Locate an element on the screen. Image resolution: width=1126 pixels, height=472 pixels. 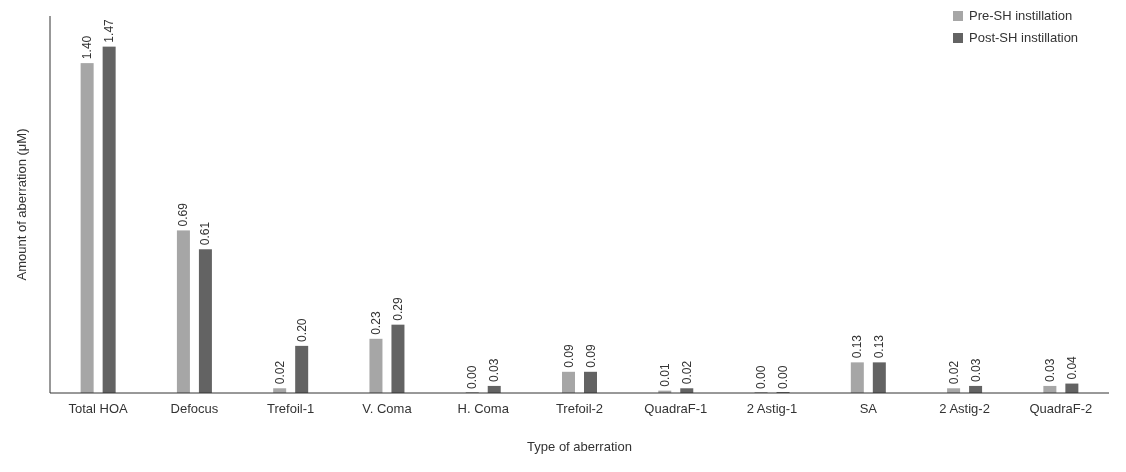
x-tick-label: 2 Astig-2 is located at coordinates (964, 408).